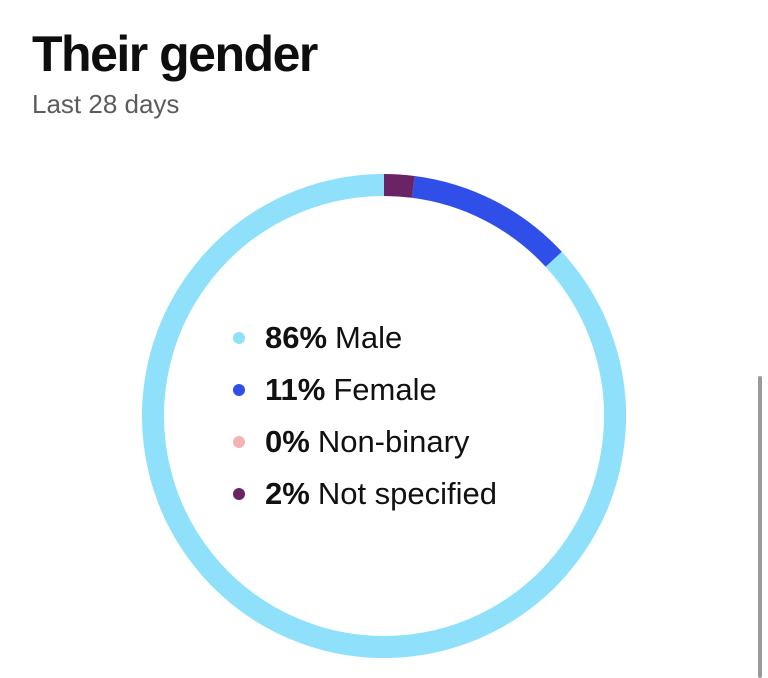 The image size is (768, 678). I want to click on card-subtitle: Last 28 days, so click(106, 104).